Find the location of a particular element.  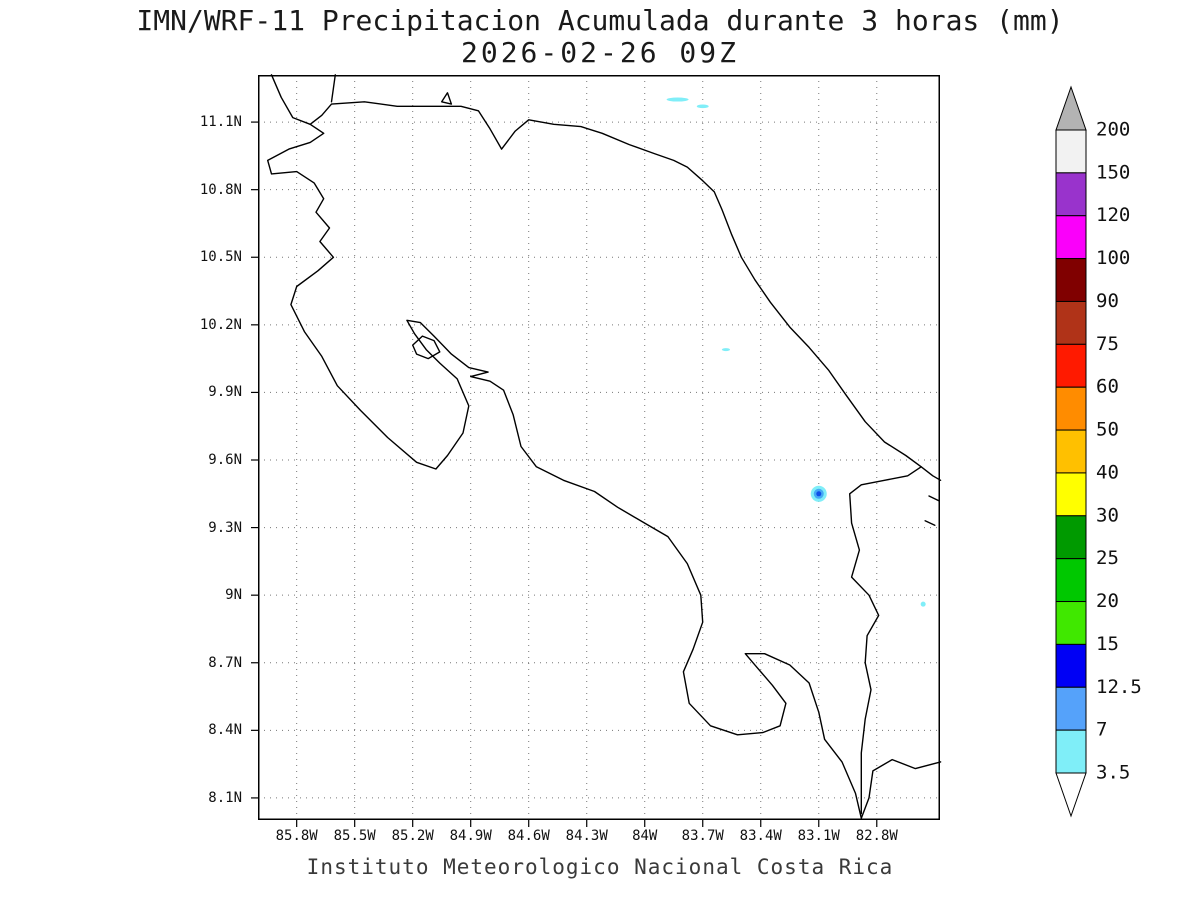

precipitation-colorbar: 200 150 120 100 90 75 60 50 40 30 25 20 15 12.5 7 3.5 is located at coordinates (1098, 451).